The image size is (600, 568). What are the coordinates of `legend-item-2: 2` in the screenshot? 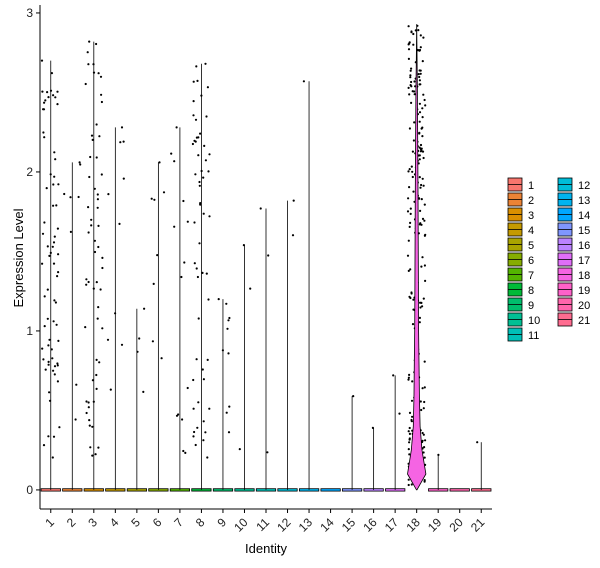 It's located at (520, 199).